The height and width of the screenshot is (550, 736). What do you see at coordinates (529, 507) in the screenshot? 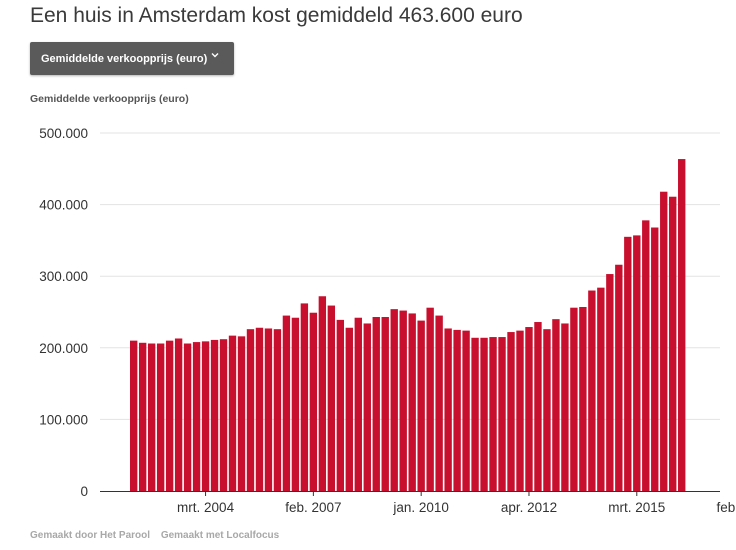
I see `x-tick-label: apr. 2012` at bounding box center [529, 507].